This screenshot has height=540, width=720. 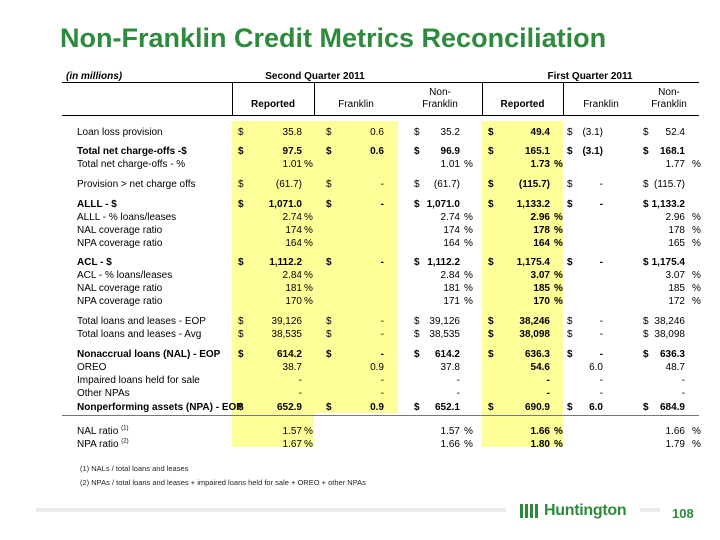 I want to click on cell-value: 165, so click(x=676, y=243).